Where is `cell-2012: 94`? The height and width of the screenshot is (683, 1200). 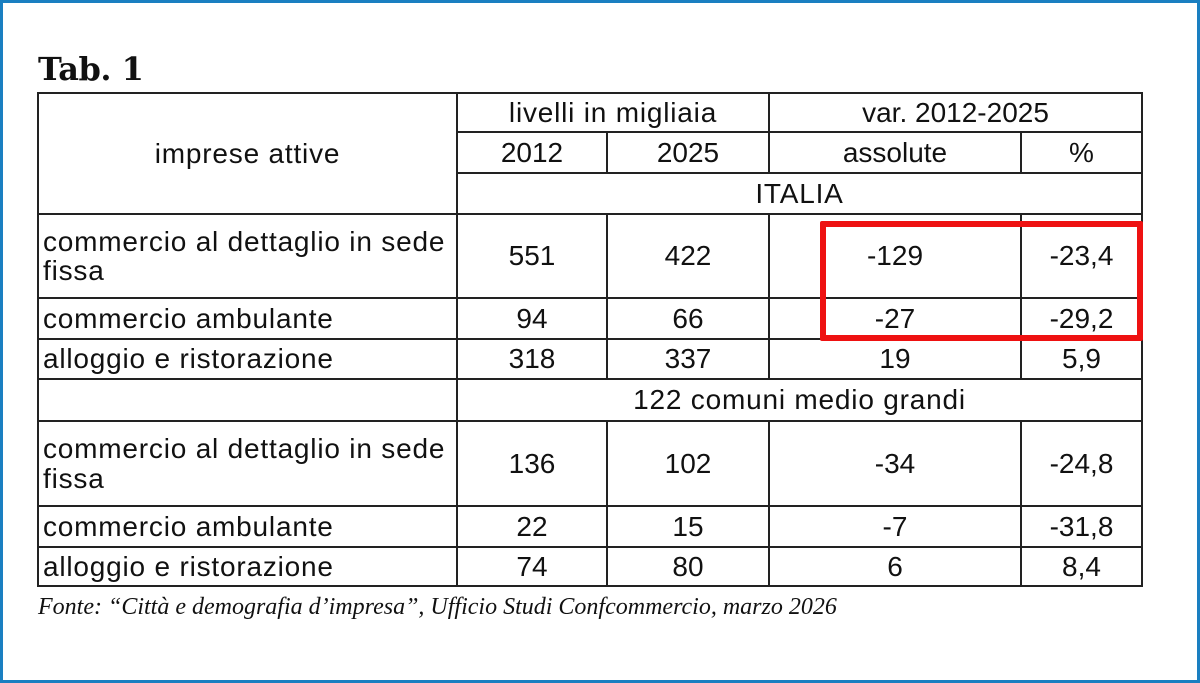 cell-2012: 94 is located at coordinates (532, 318).